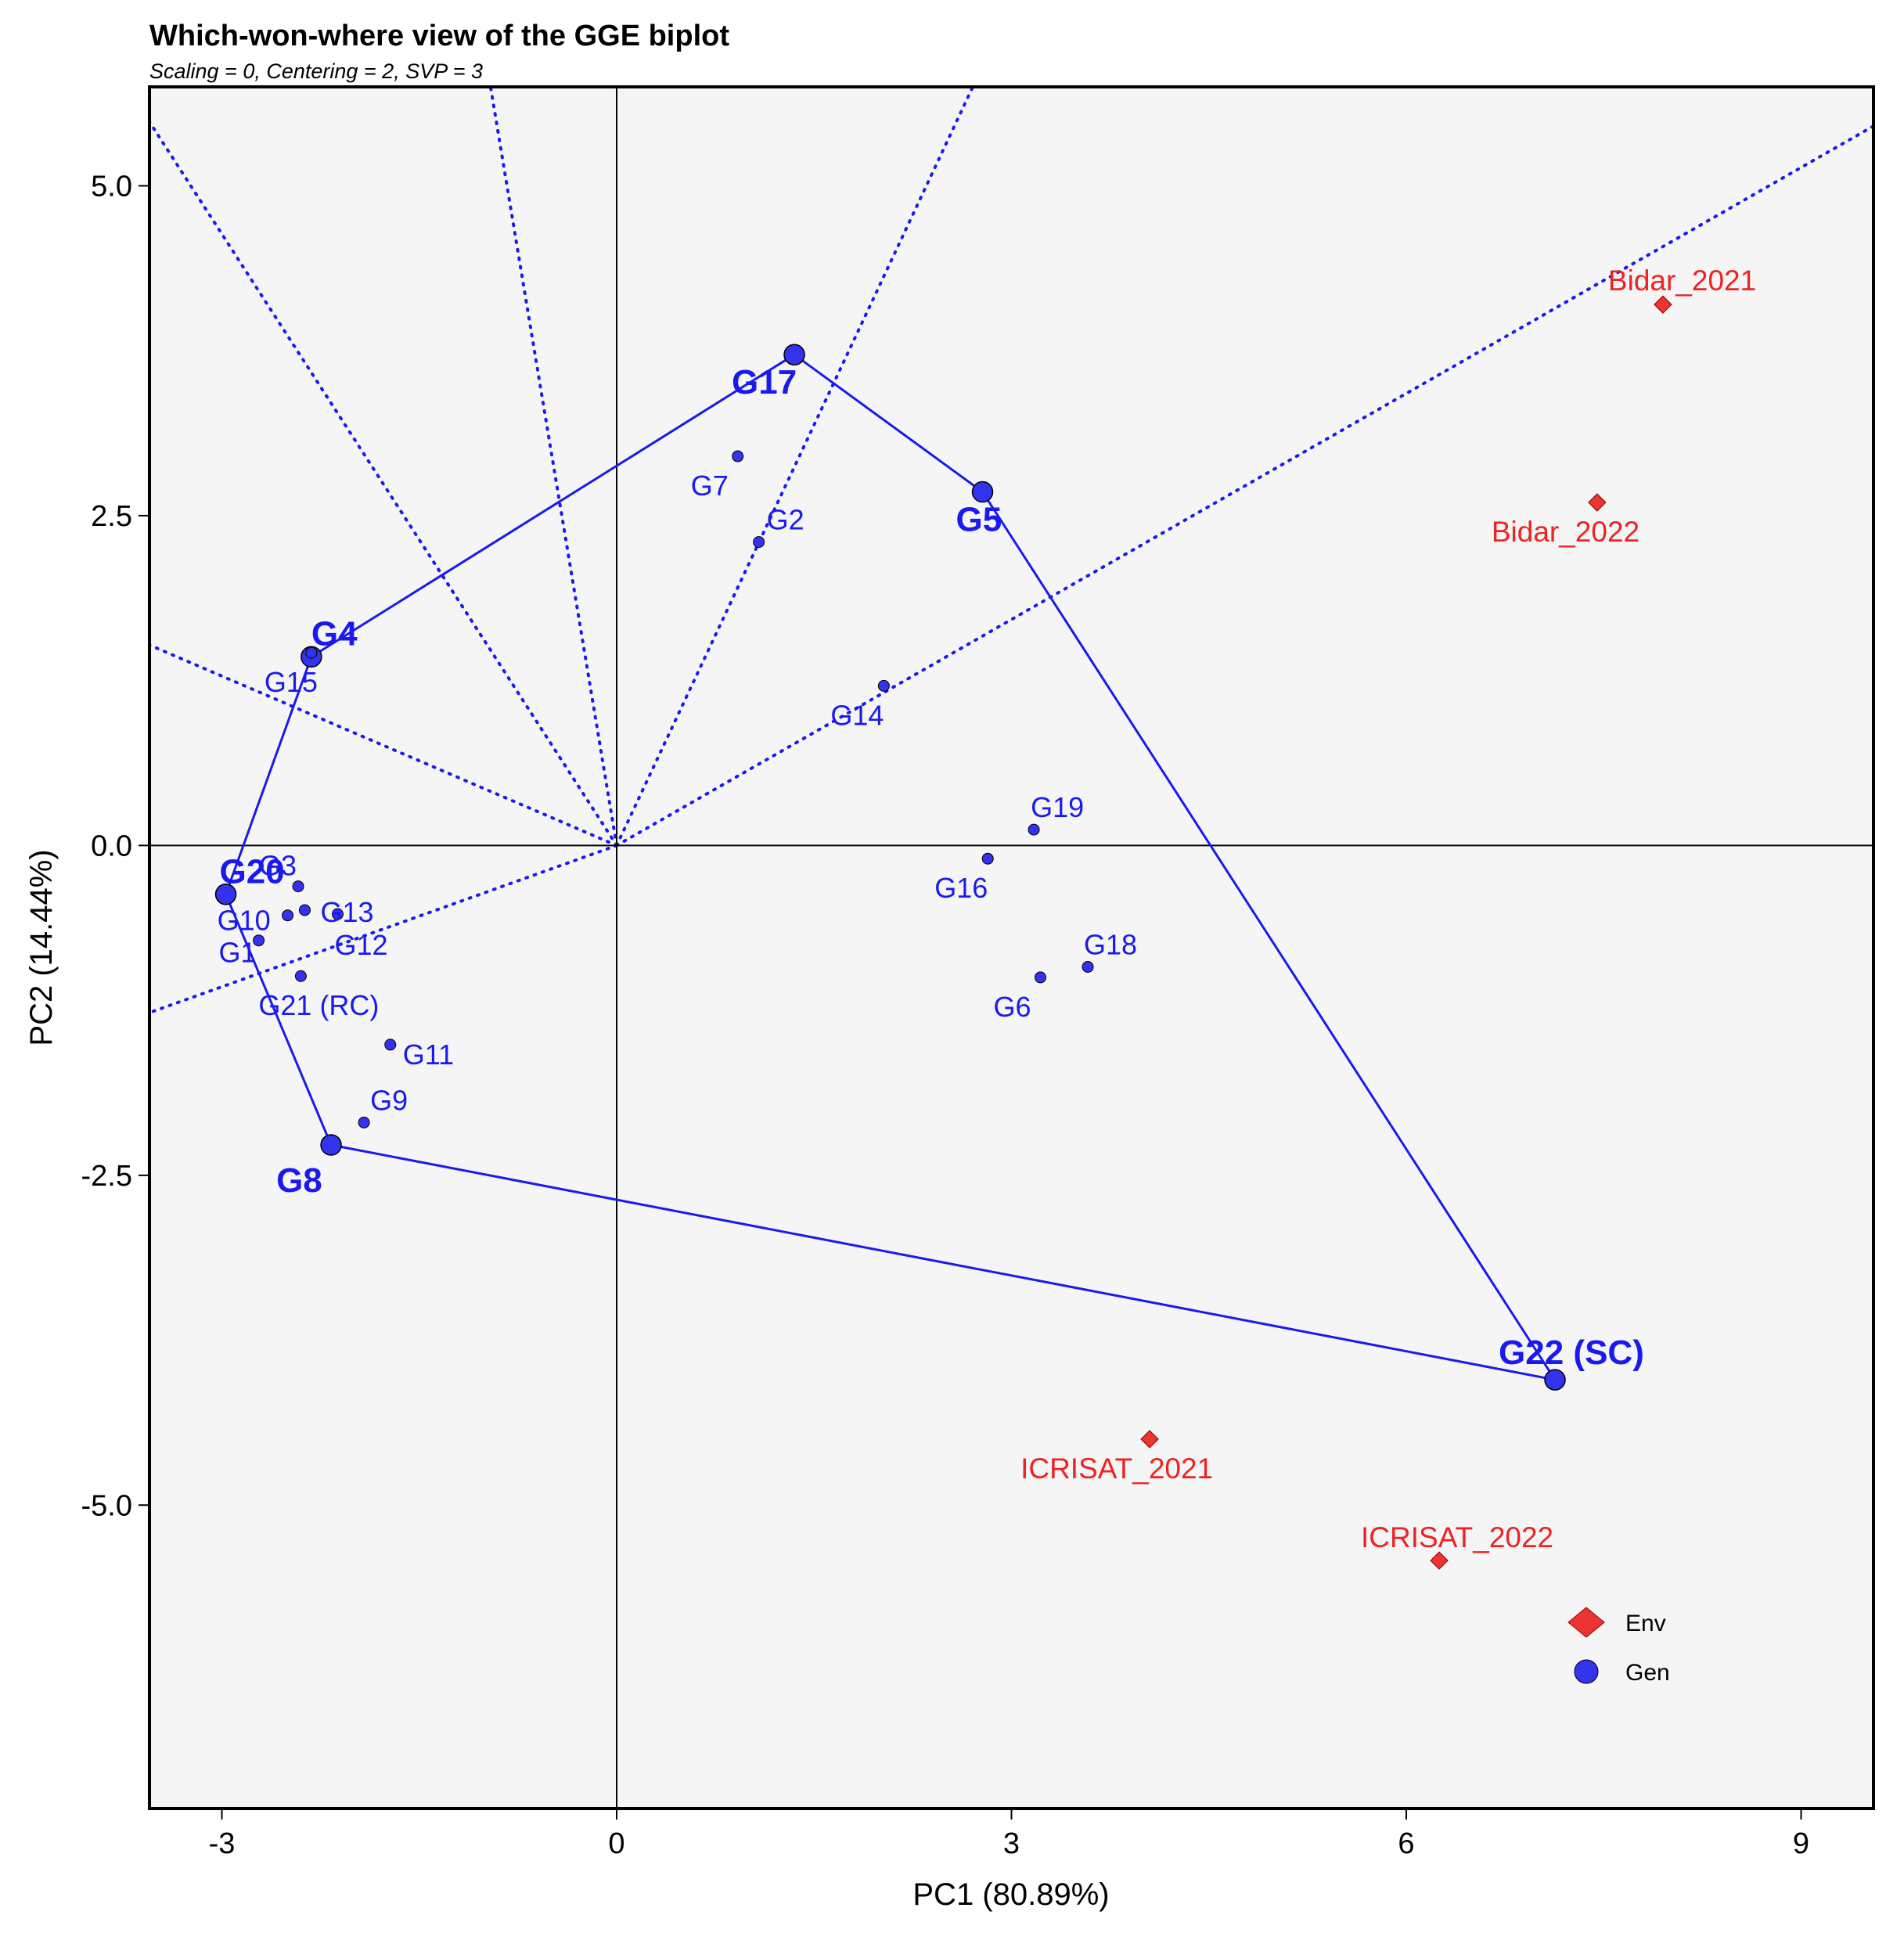 This screenshot has height=1933, width=1904. Describe the element at coordinates (1457, 1537) in the screenshot. I see `env-label-icrisat-2022: ICRISAT_2022` at that location.